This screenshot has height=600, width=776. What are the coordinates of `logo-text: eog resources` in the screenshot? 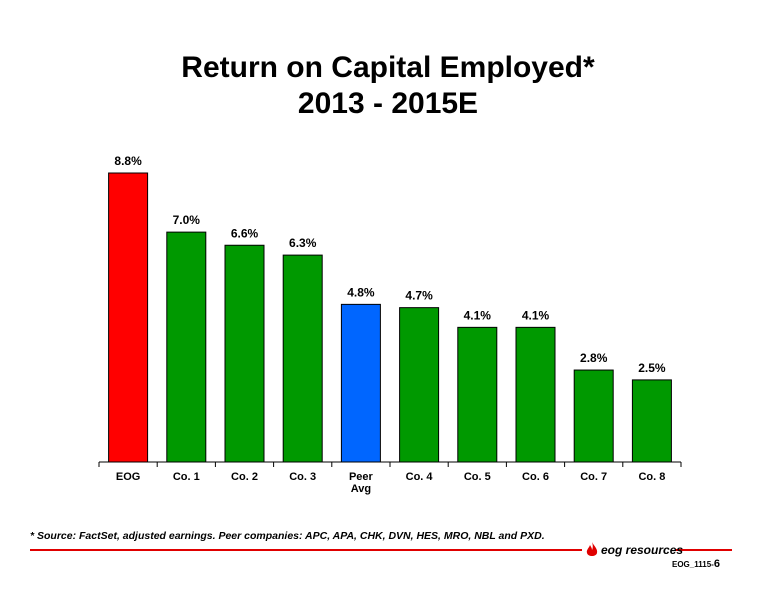 It's located at (642, 550).